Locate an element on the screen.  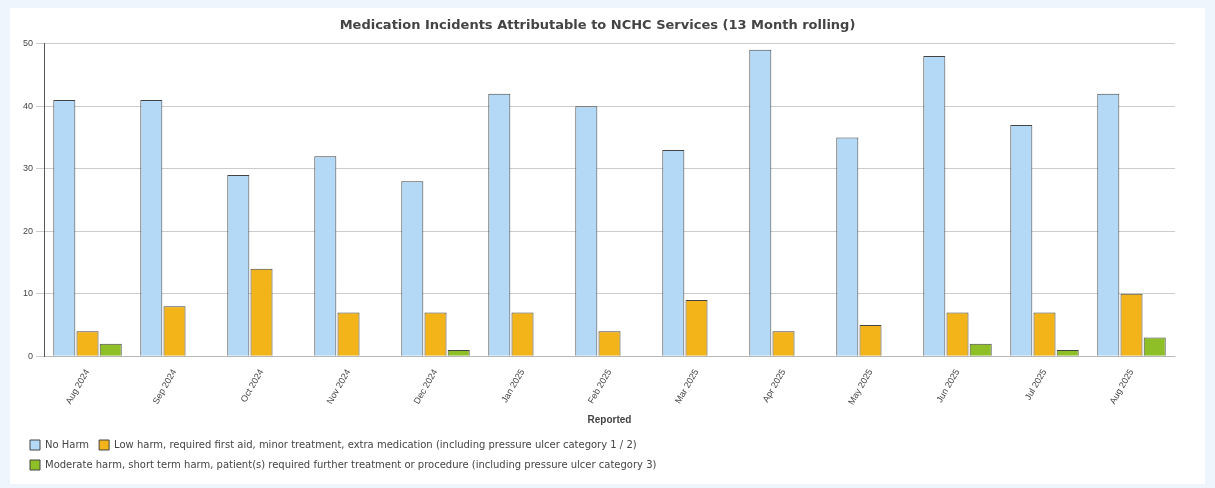
y-tick-label: 30 is located at coordinates (28, 168).